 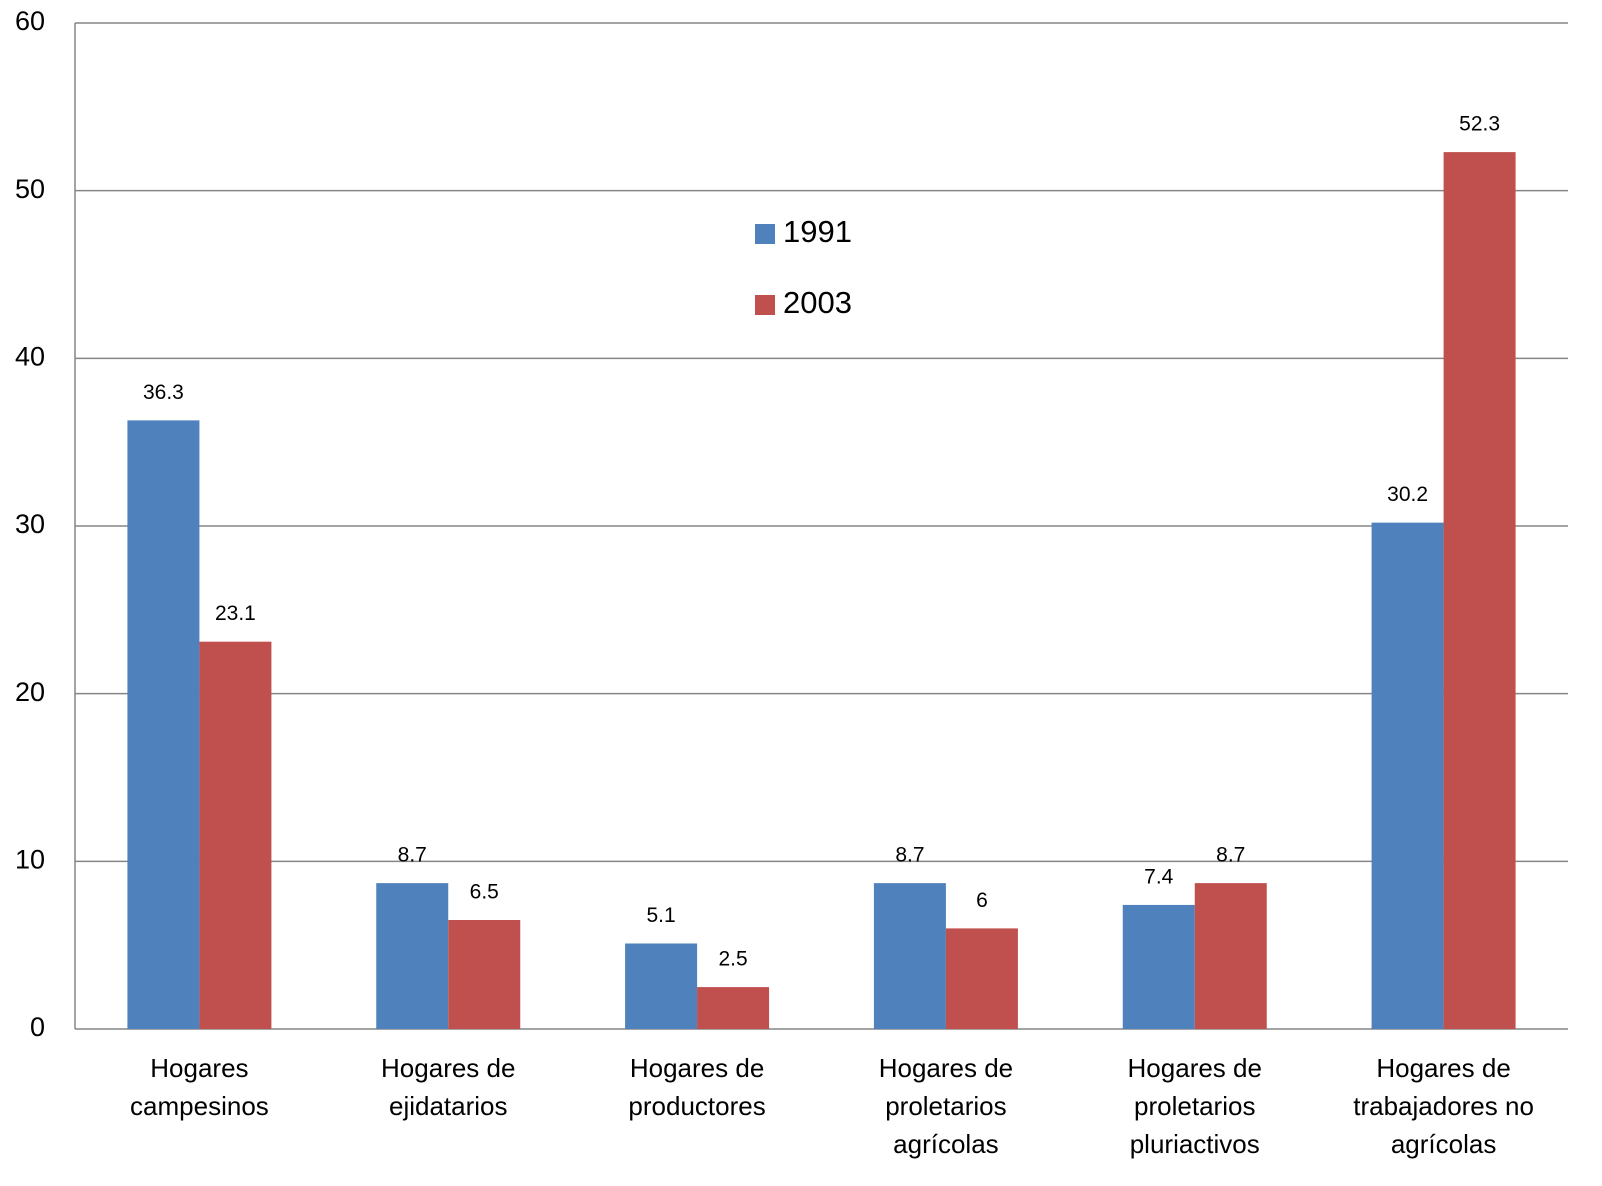 I want to click on x-tick-label: pluriactivos, so click(x=1195, y=1144).